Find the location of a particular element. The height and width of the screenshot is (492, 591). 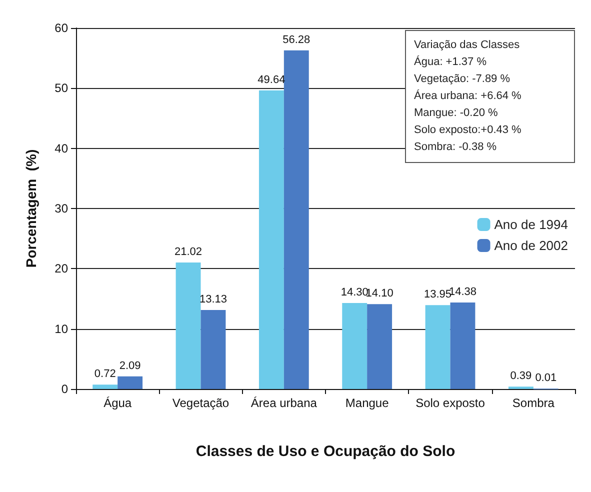

y-tick-label: 0 is located at coordinates (64, 389).